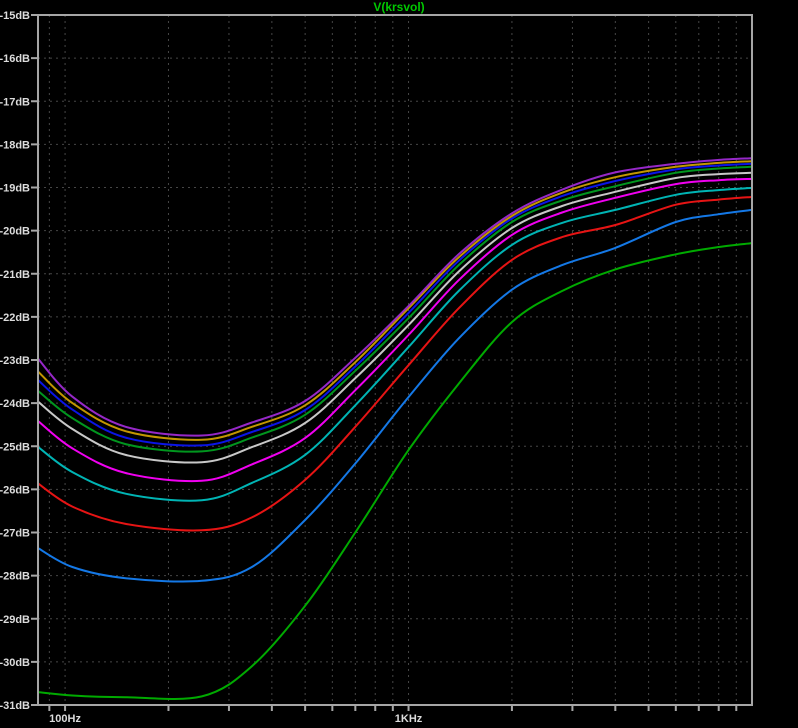  What do you see at coordinates (65, 719) in the screenshot?
I see `x-axis-label-100hz: 100Hz` at bounding box center [65, 719].